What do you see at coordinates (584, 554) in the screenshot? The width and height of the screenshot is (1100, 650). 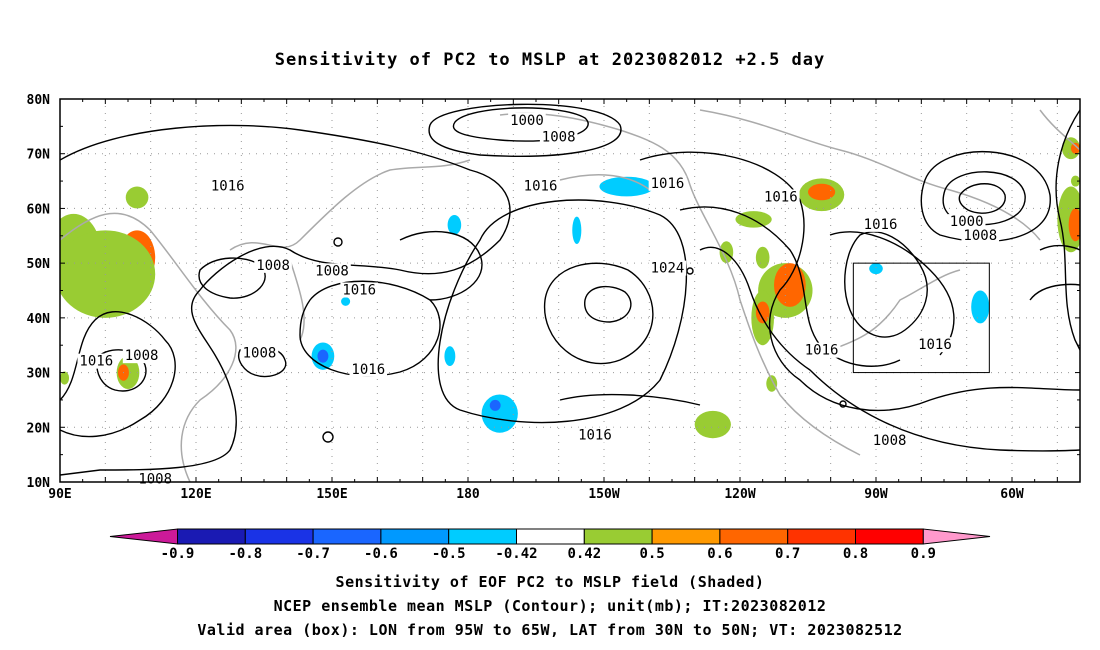 I see `colorbar-label: 0.42` at bounding box center [584, 554].